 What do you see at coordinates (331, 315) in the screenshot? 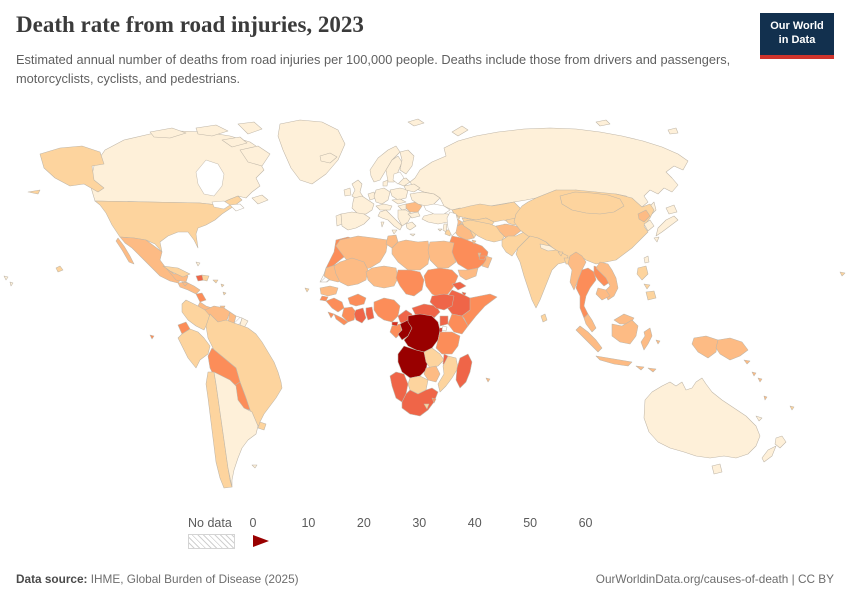
I see `country-sierra-leone` at bounding box center [331, 315].